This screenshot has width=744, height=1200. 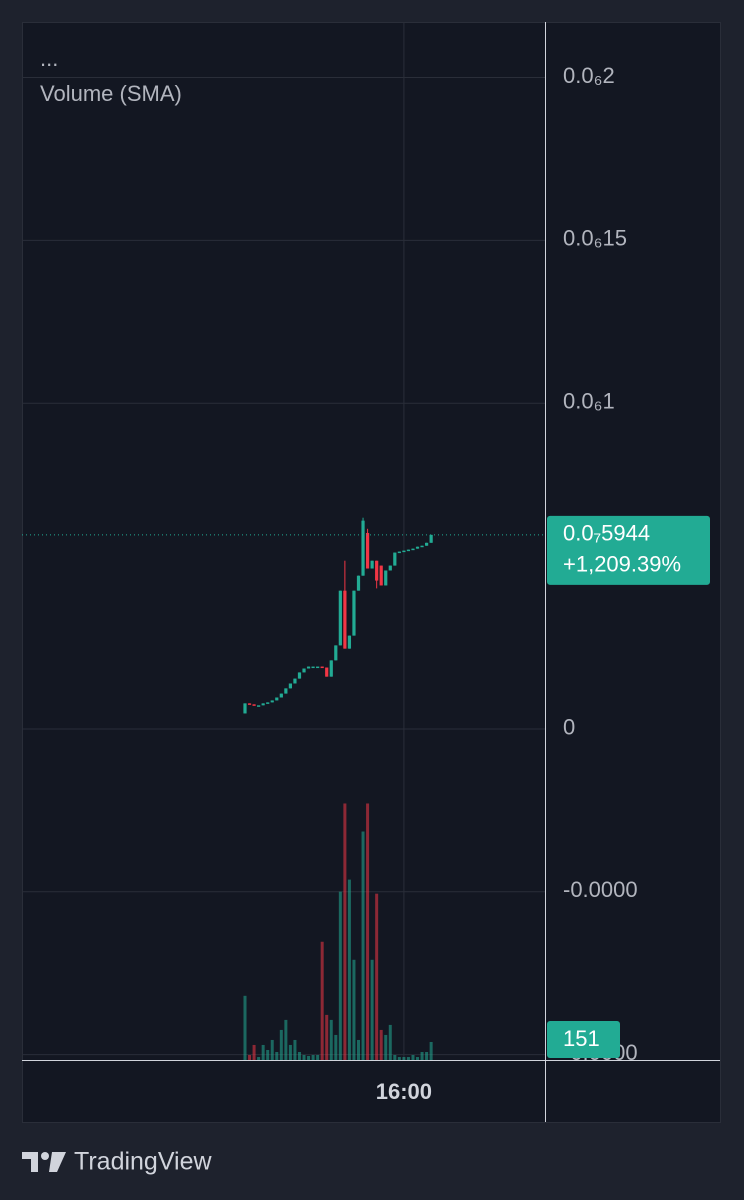 I want to click on y-tick-label: -0.0000, so click(x=600, y=889).